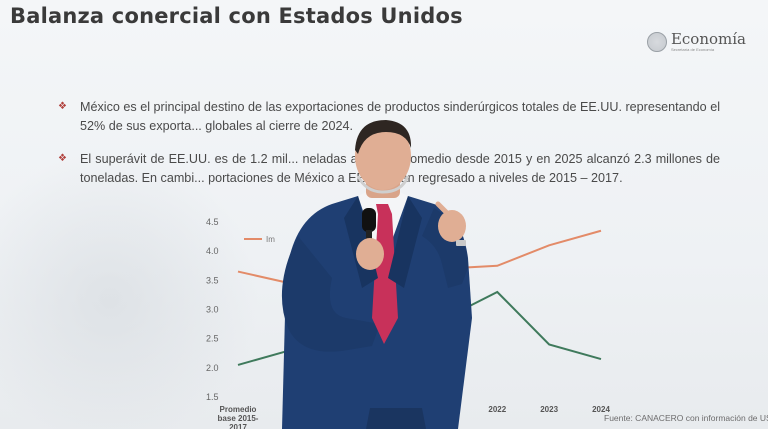 The width and height of the screenshot is (768, 429). Describe the element at coordinates (497, 409) in the screenshot. I see `x-tick-label: 2022` at that location.